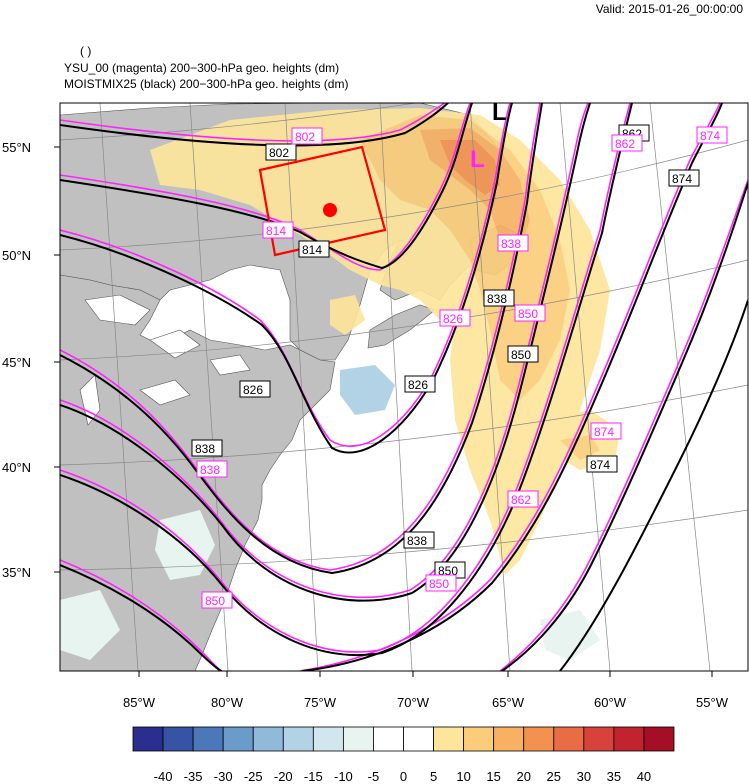  What do you see at coordinates (16, 572) in the screenshot?
I see `lat-label: 35°N` at bounding box center [16, 572].